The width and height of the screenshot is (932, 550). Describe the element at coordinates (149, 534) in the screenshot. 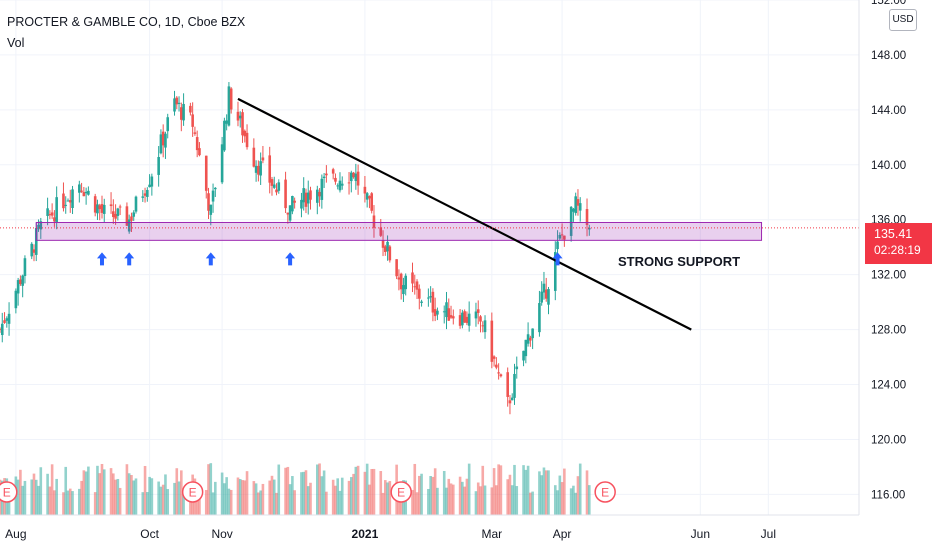

I see `time-tick: Oct` at that location.